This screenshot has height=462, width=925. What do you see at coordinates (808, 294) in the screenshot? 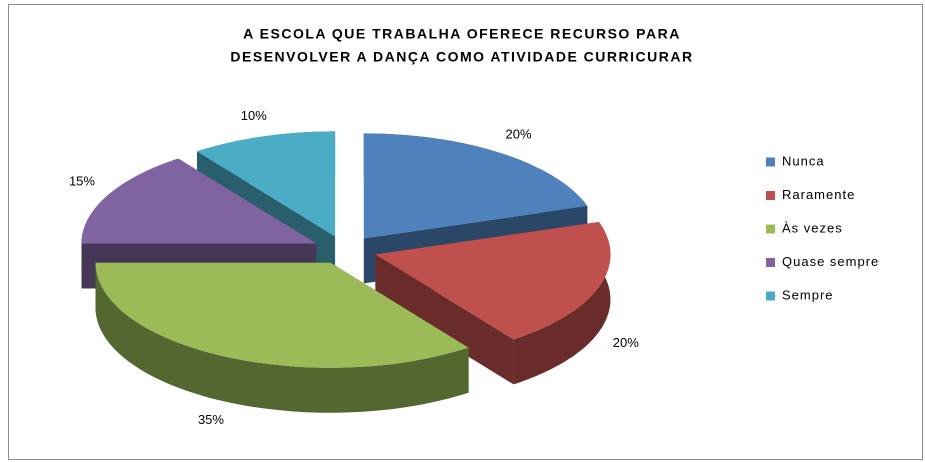
I see `legend-label: Sempre` at bounding box center [808, 294].